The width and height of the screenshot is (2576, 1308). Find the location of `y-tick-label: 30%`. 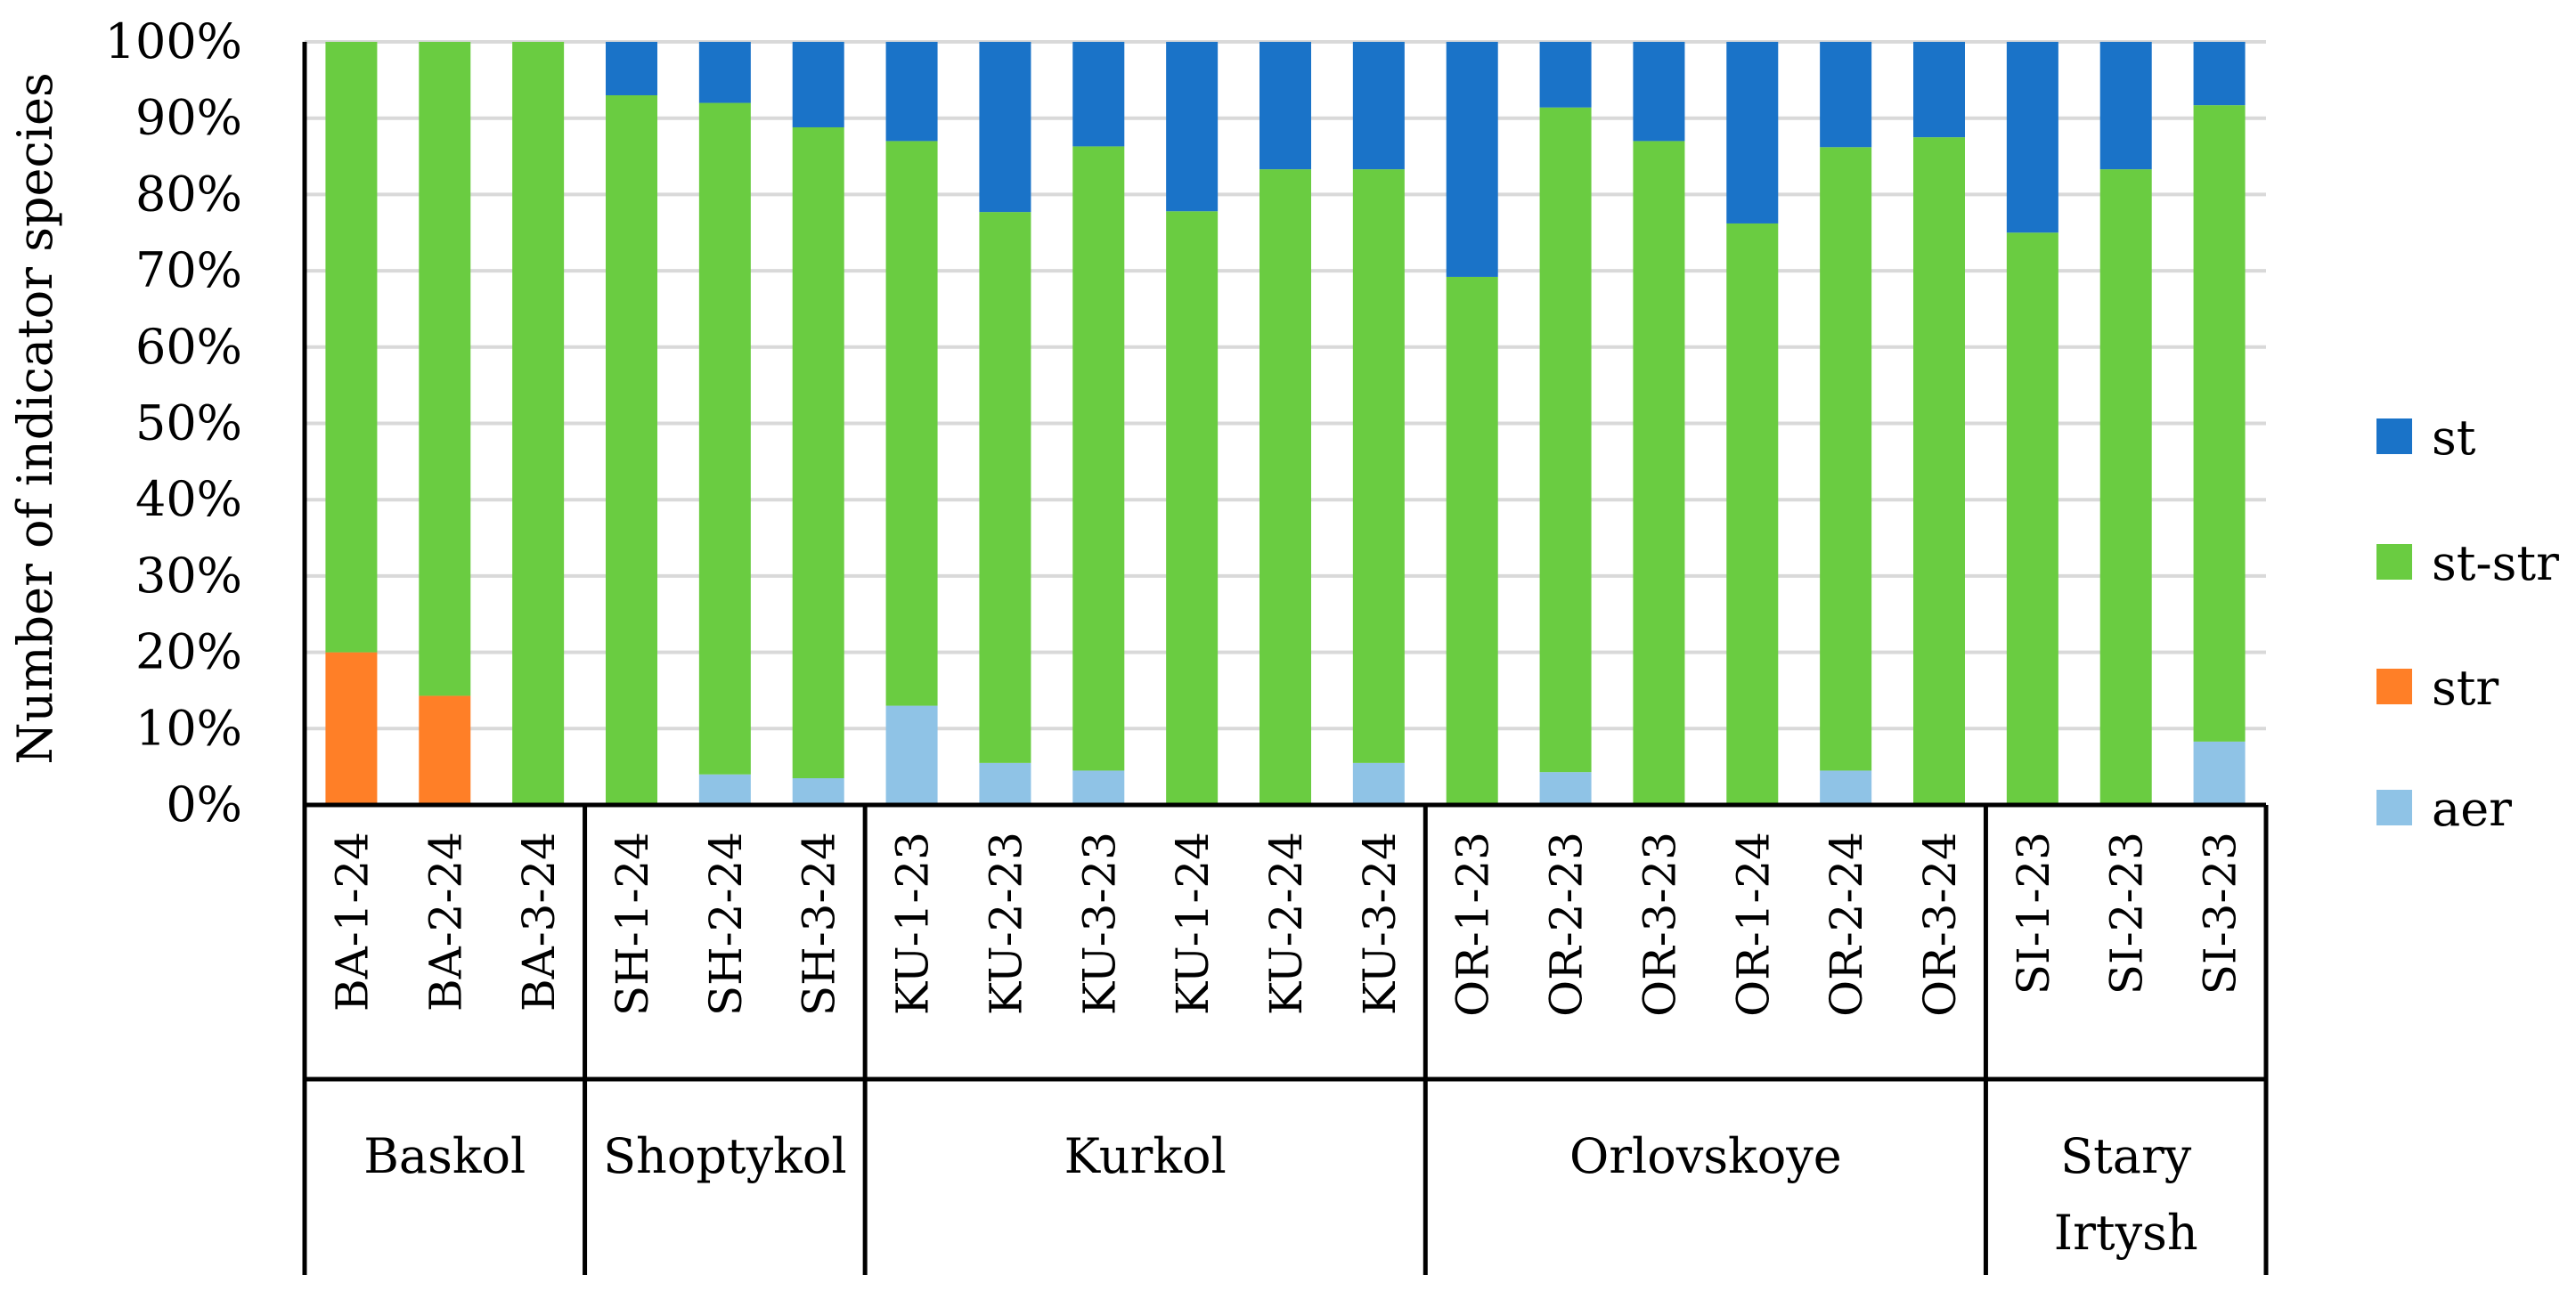

y-tick-label: 30% is located at coordinates (189, 576).